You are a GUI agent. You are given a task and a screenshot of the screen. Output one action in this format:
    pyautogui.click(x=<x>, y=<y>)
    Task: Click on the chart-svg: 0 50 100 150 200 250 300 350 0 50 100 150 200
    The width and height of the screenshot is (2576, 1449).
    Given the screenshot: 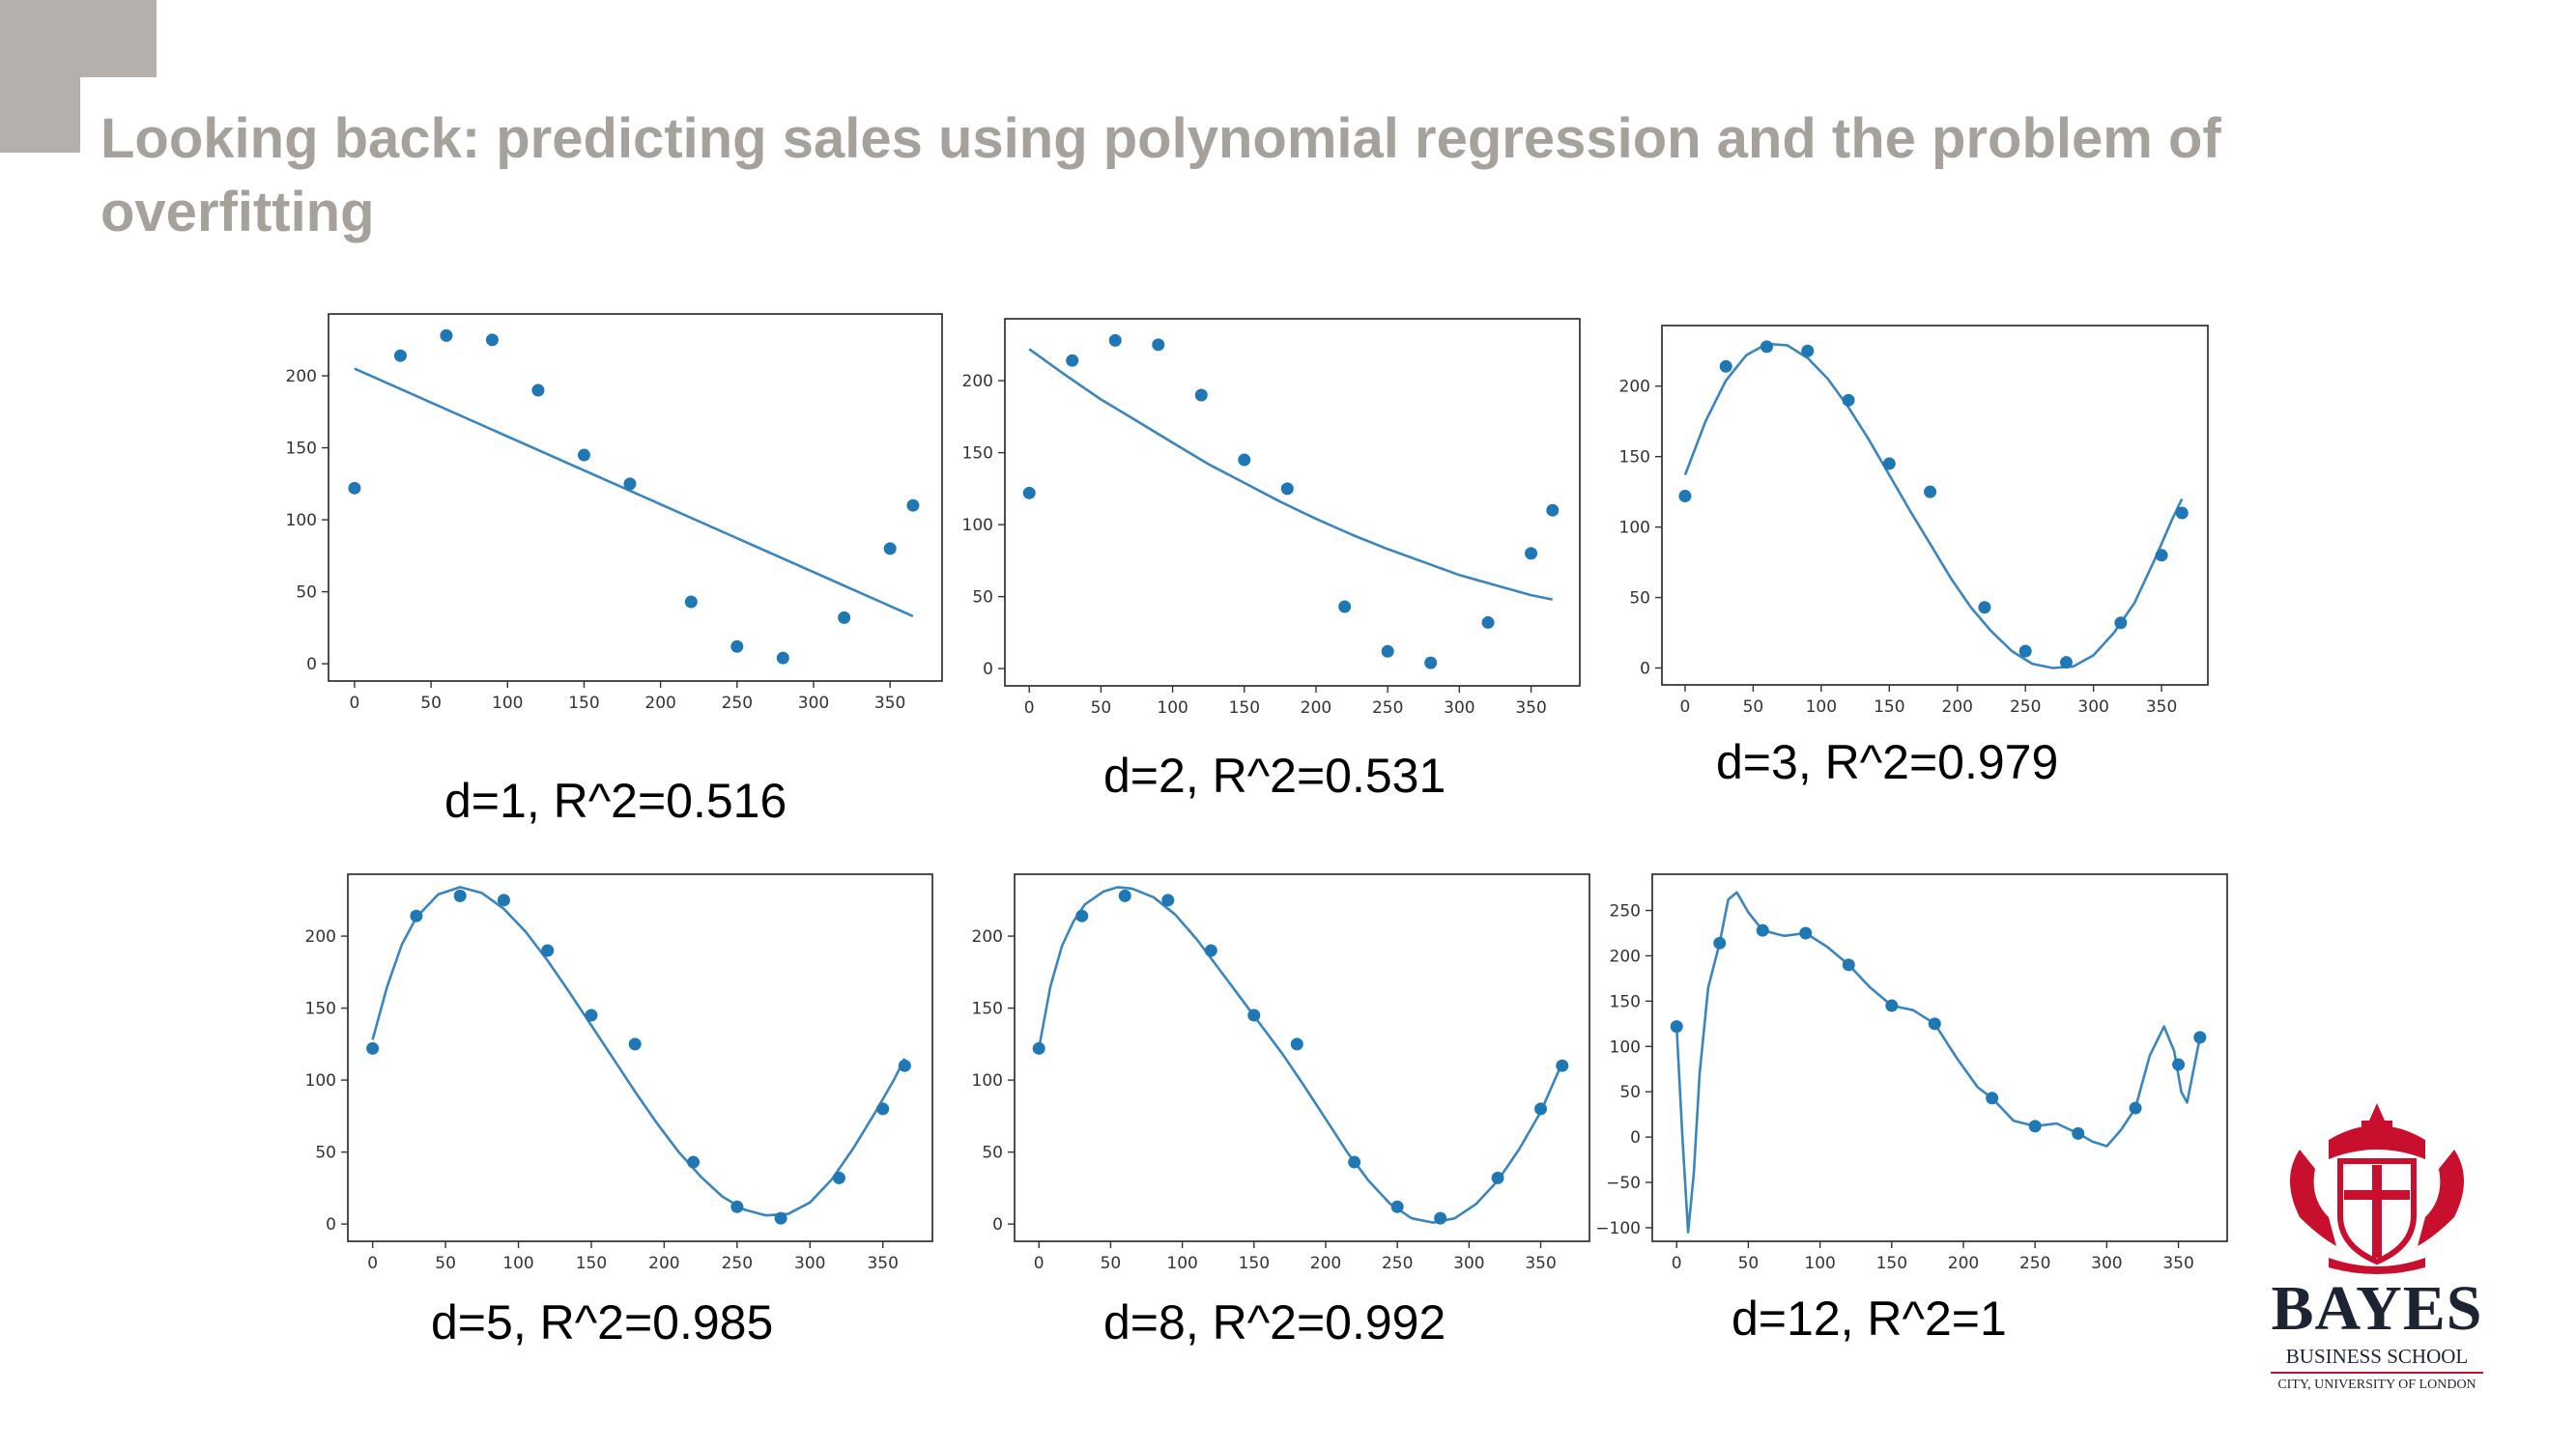 What is the action you would take?
    pyautogui.click(x=615, y=513)
    